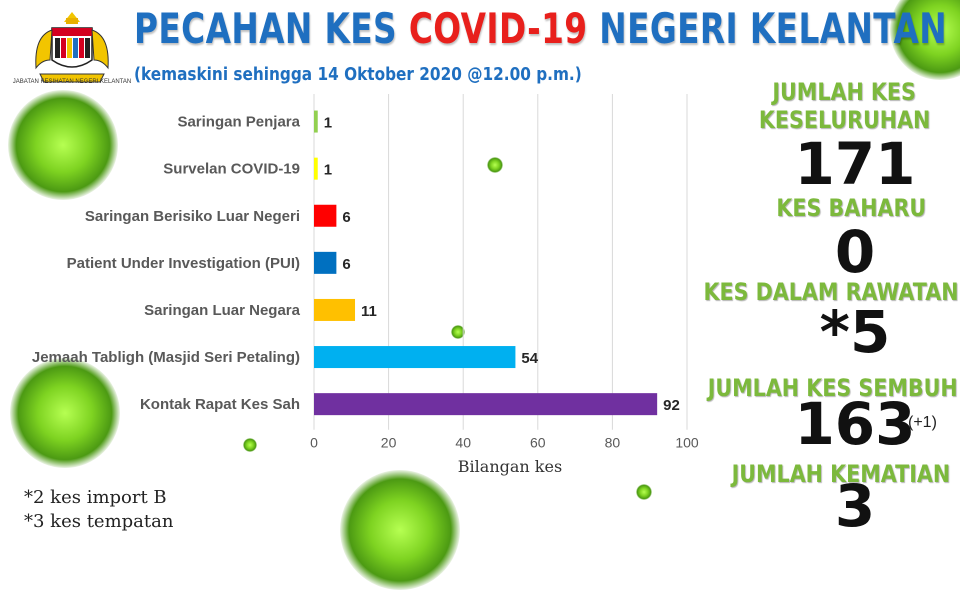  What do you see at coordinates (183, 263) in the screenshot?
I see `category-label: Patient Under Investigation (PUI)` at bounding box center [183, 263].